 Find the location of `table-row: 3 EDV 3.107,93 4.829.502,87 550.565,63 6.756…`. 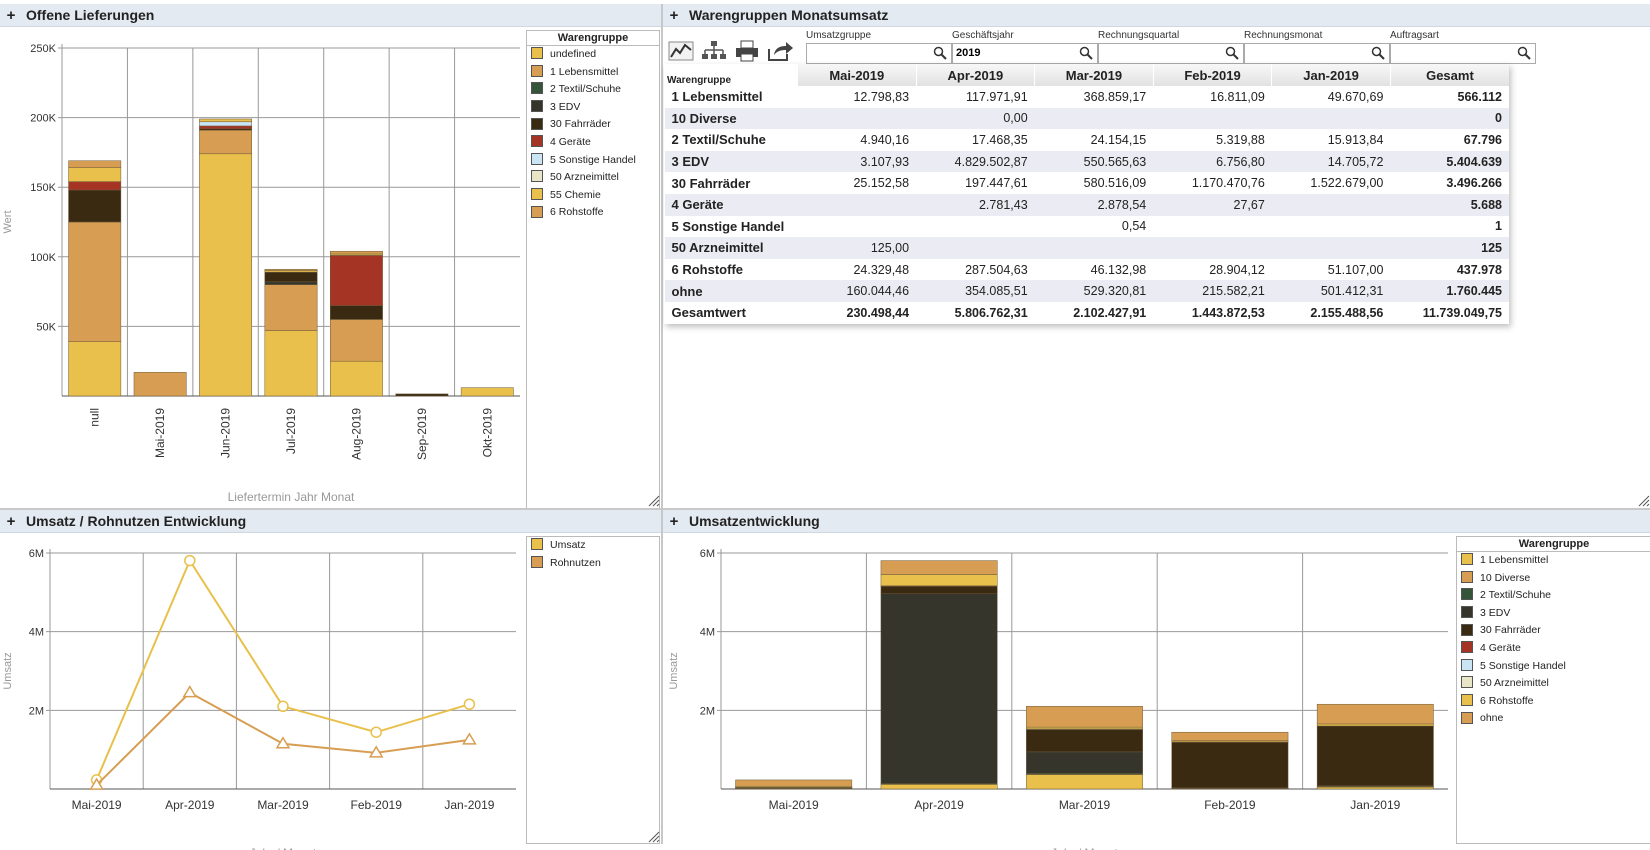

table-row: 3 EDV 3.107,93 4.829.502,87 550.565,63 6.756… is located at coordinates (1086, 161).